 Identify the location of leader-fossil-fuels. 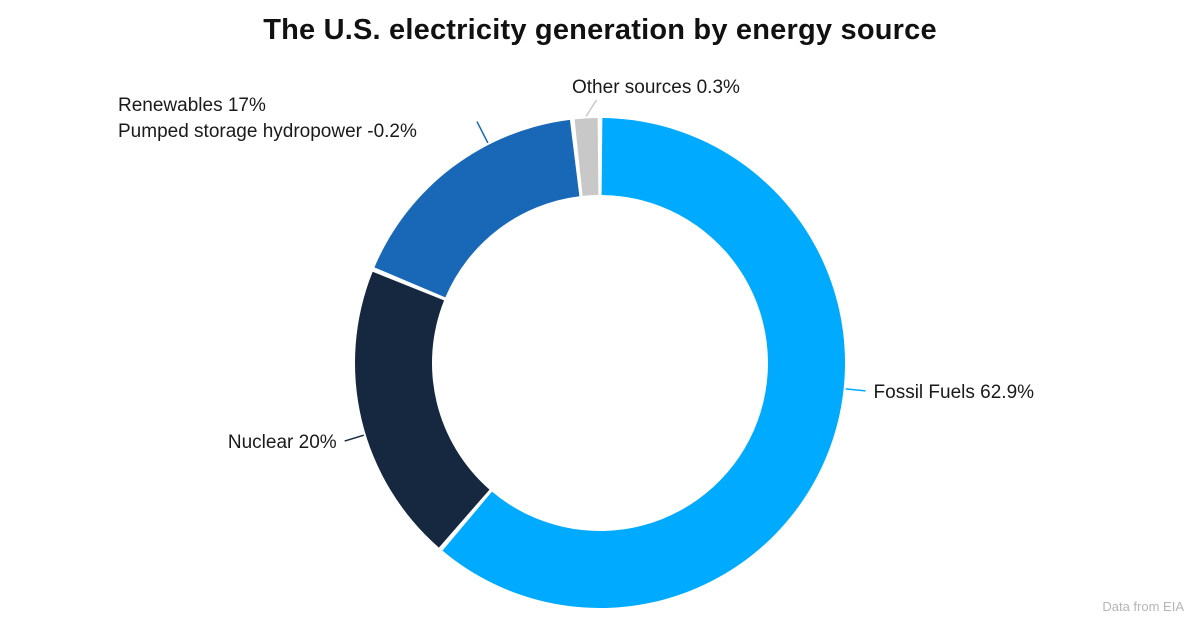
(855, 390).